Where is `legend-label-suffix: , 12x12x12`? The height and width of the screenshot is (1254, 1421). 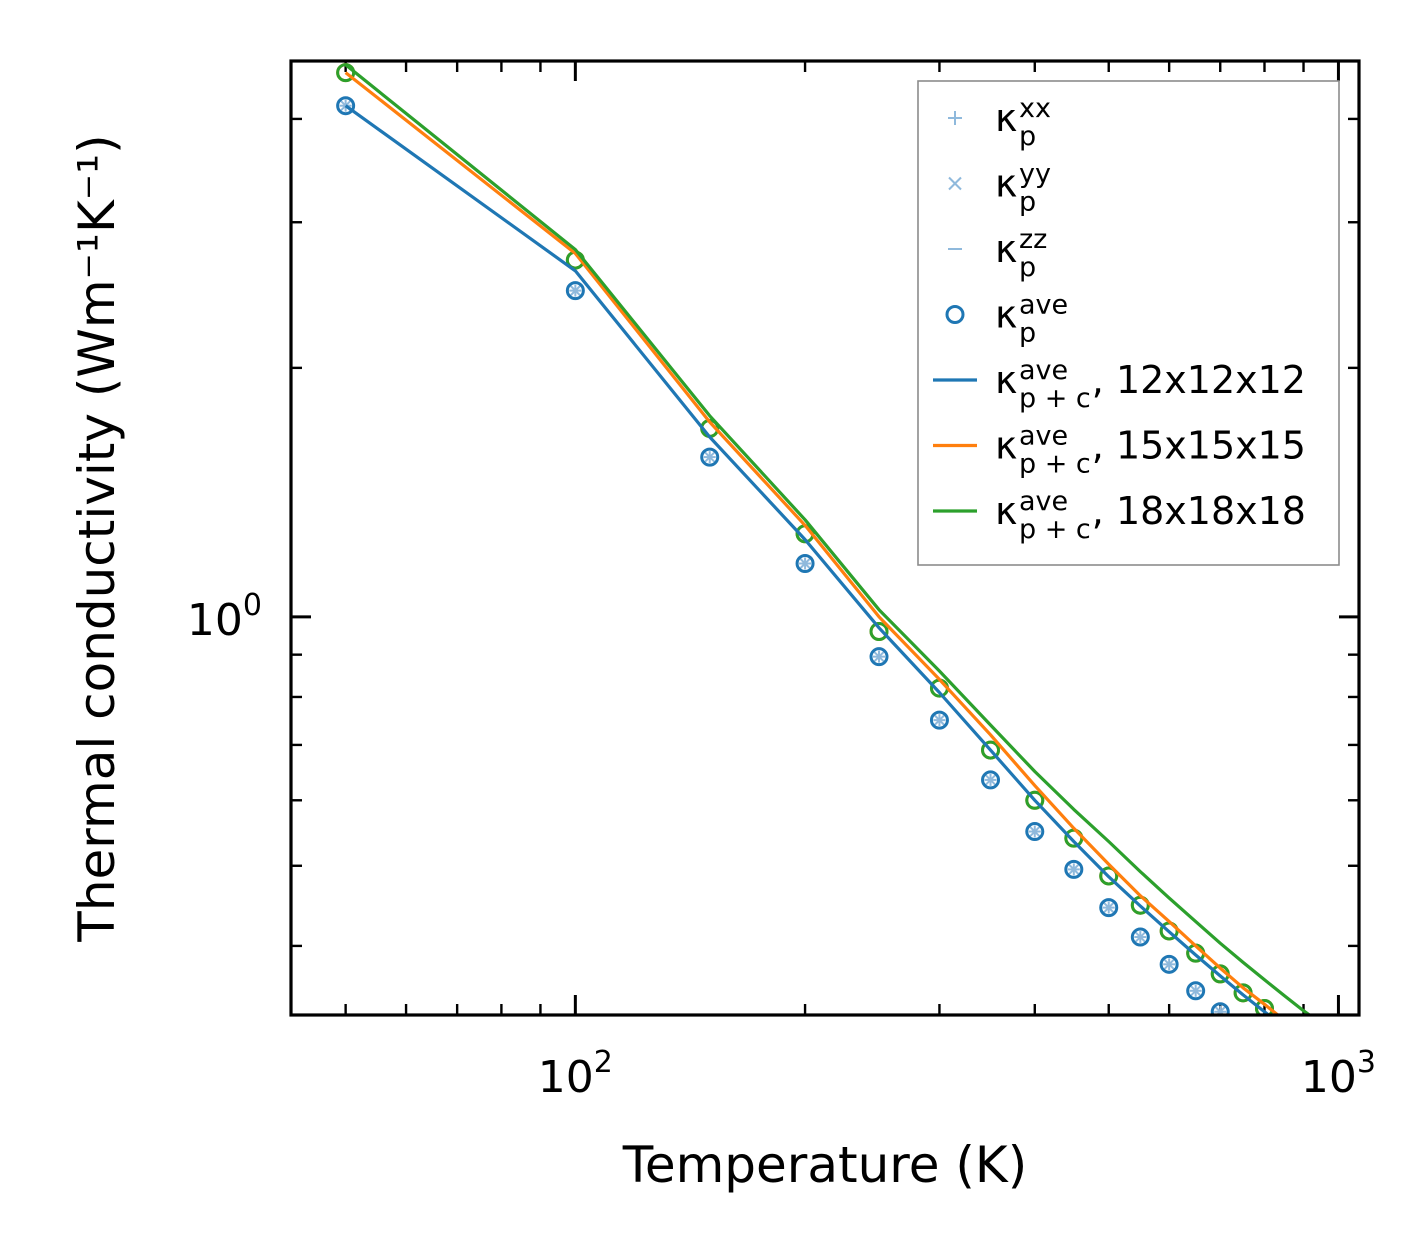
legend-label-suffix: , 12x12x12 is located at coordinates (1199, 380).